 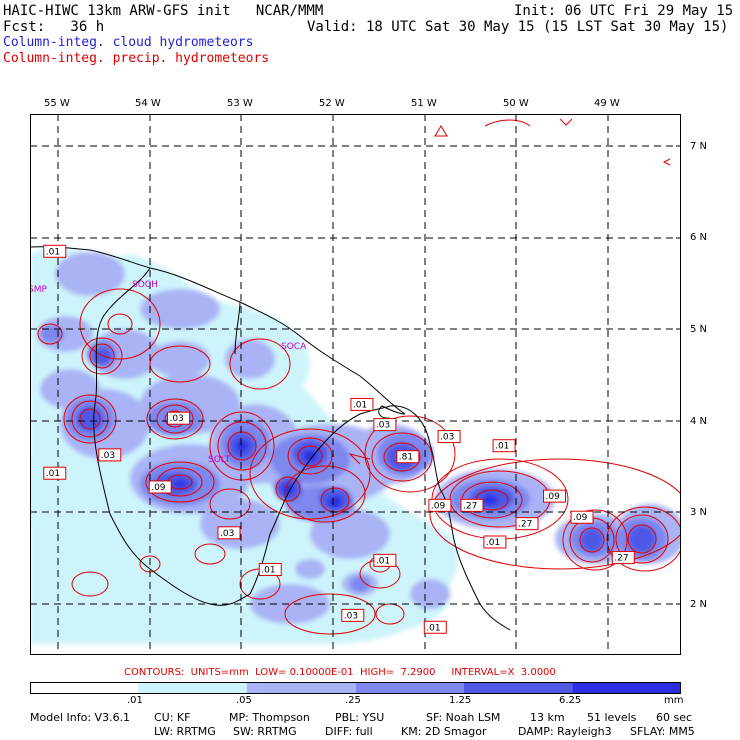 What do you see at coordinates (699, 512) in the screenshot?
I see `lat-label: 3 N` at bounding box center [699, 512].